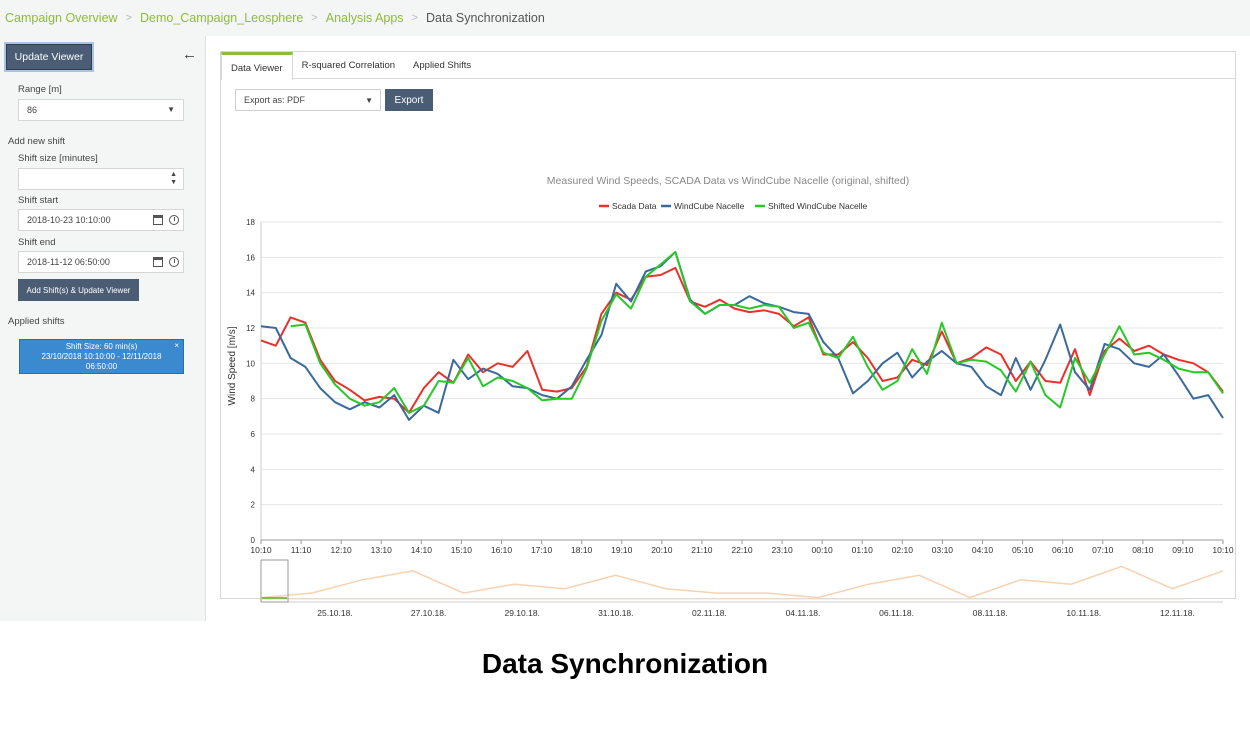  I want to click on navigator-date-label: 10.11.18., so click(1083, 612).